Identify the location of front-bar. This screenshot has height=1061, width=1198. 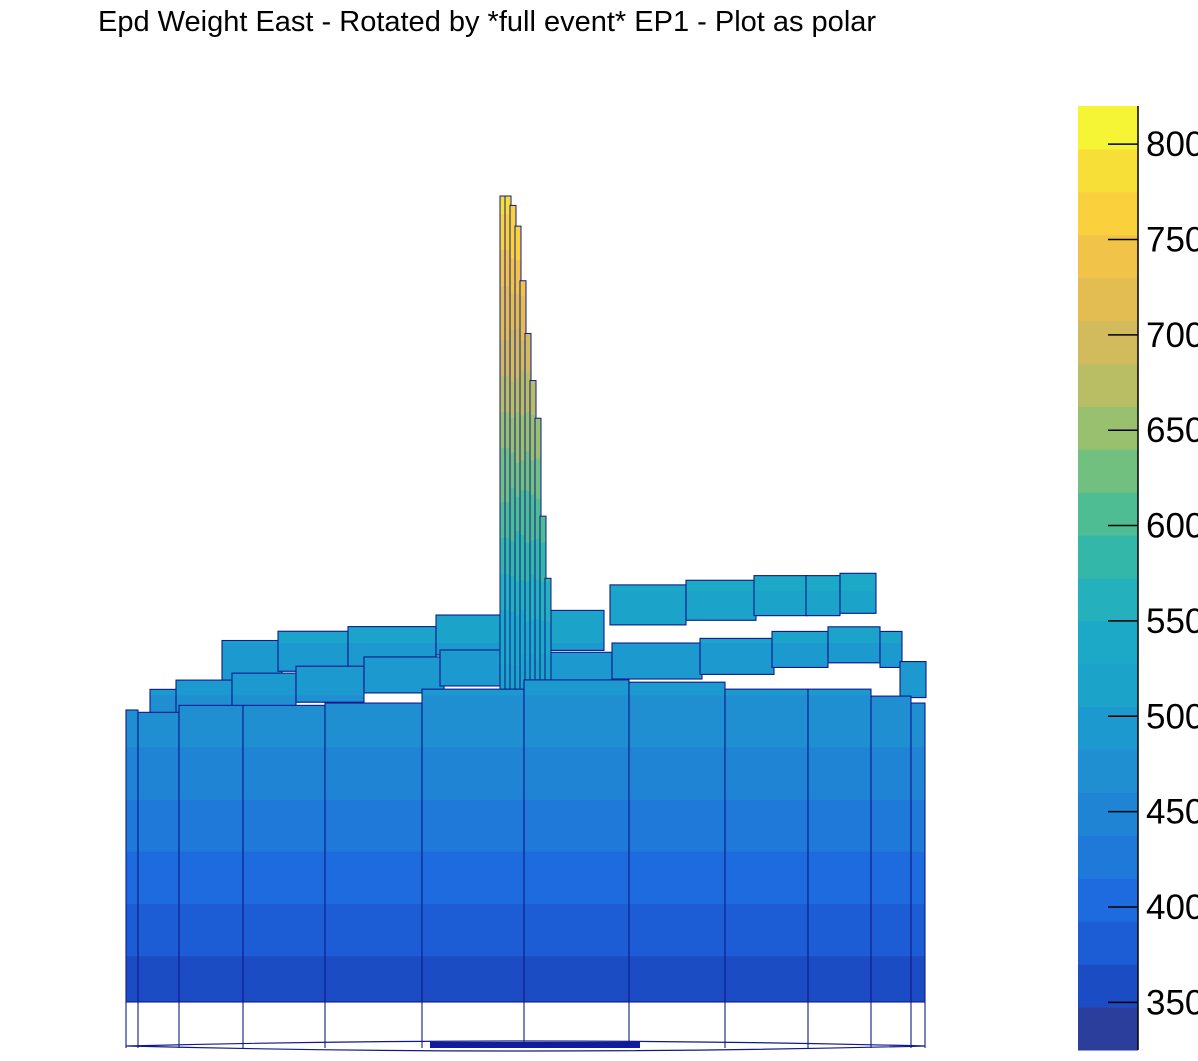
(918, 852).